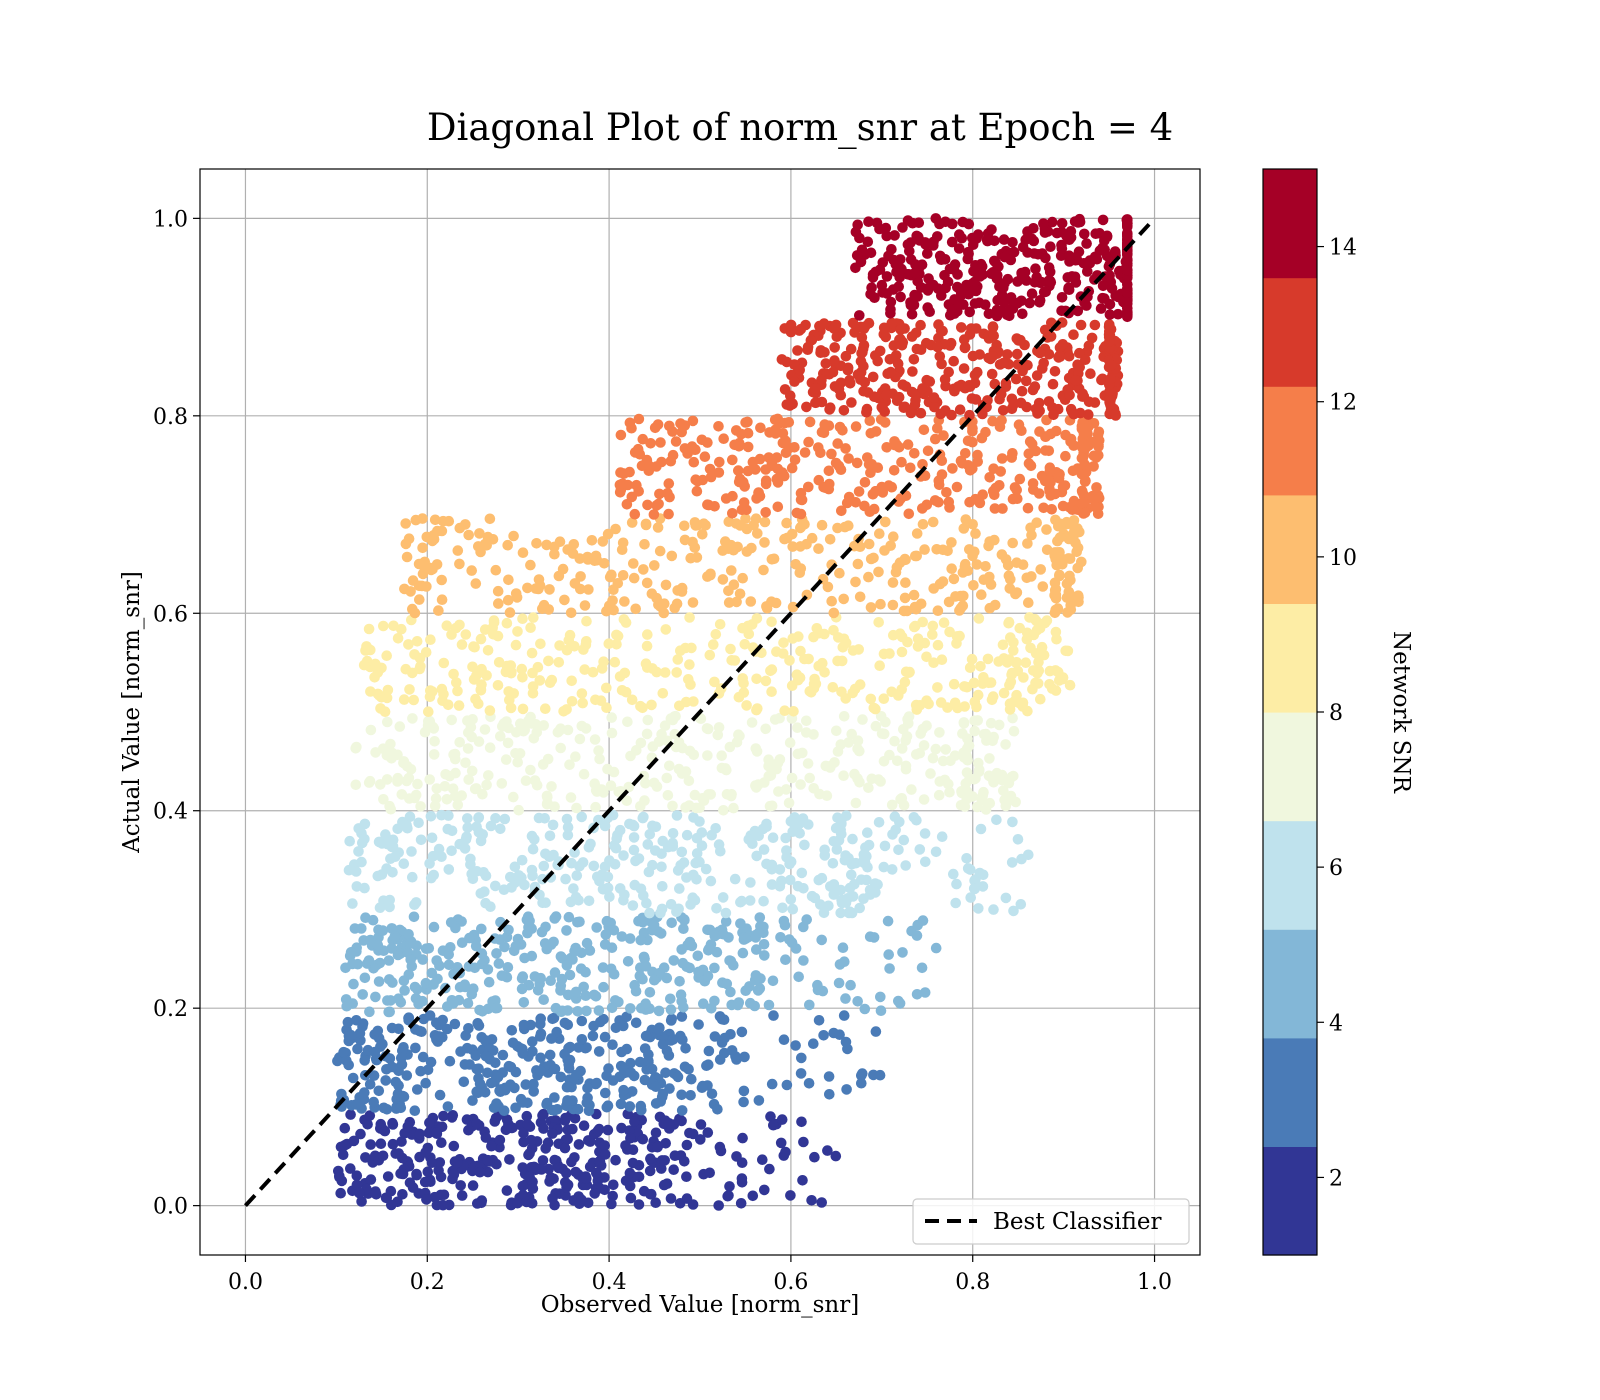 The height and width of the screenshot is (1400, 1600). Describe the element at coordinates (1336, 1023) in the screenshot. I see `colorbar-tick-label: 4` at that location.